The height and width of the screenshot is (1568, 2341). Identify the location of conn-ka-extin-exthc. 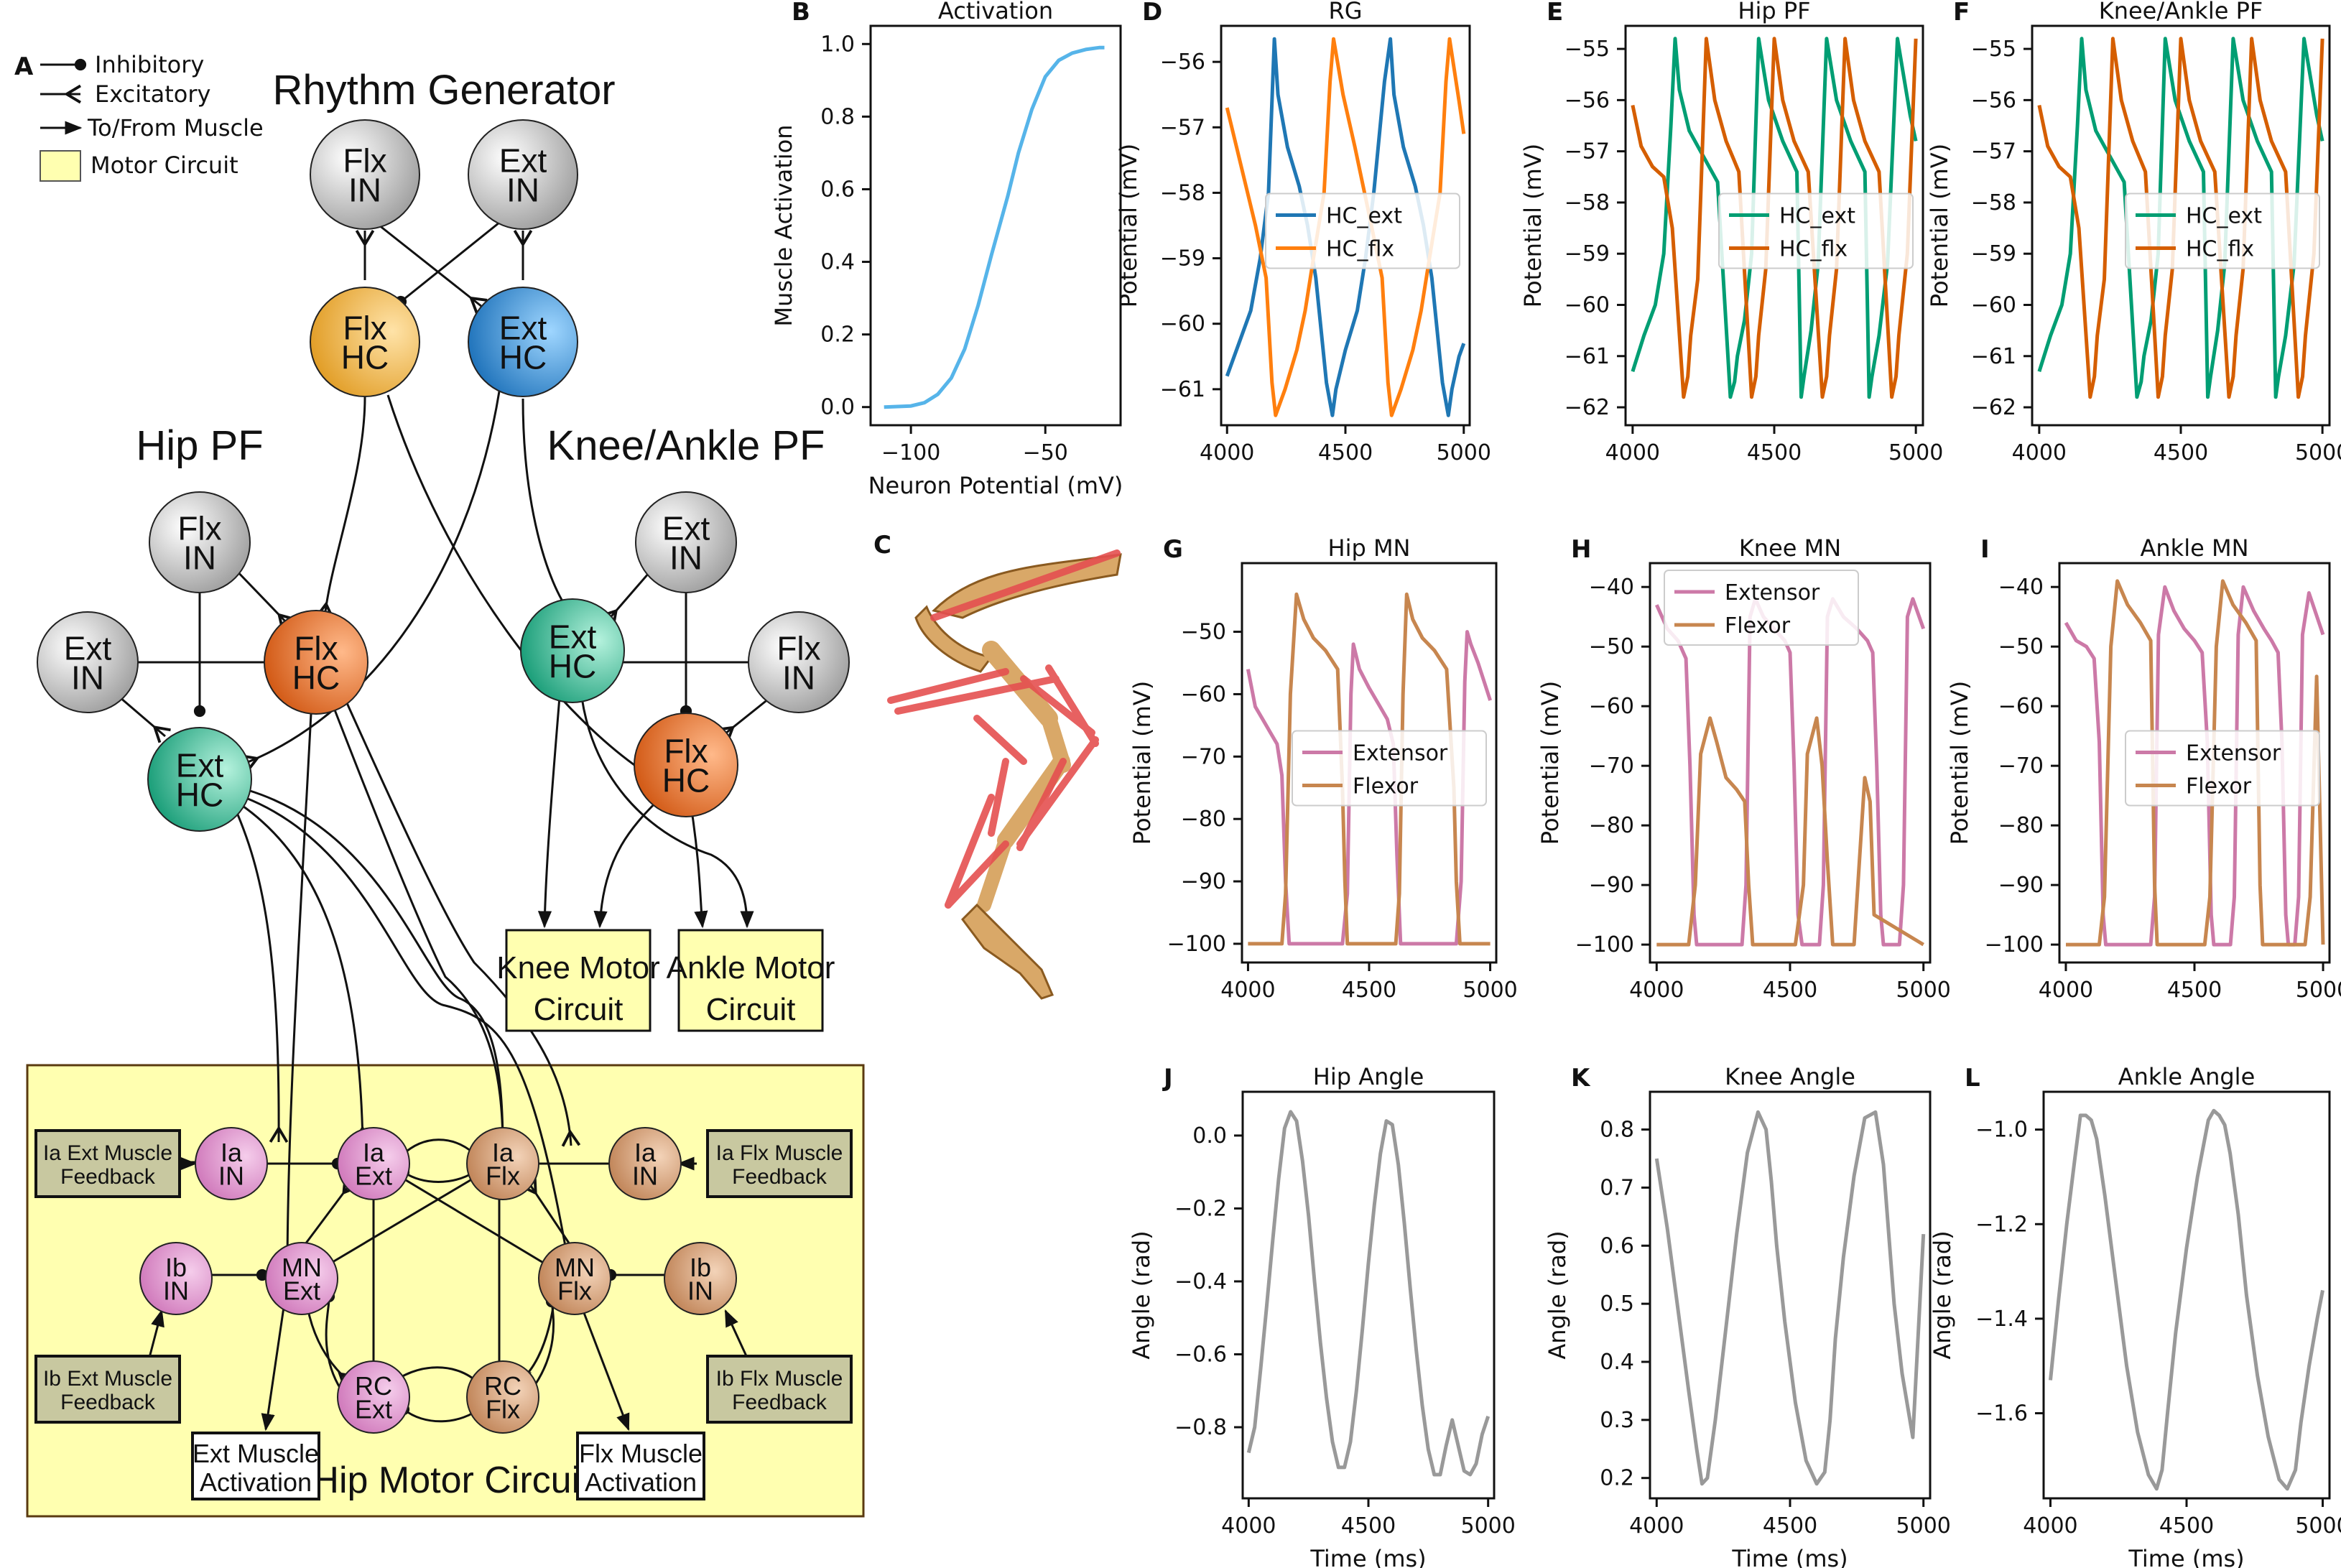
(627, 597).